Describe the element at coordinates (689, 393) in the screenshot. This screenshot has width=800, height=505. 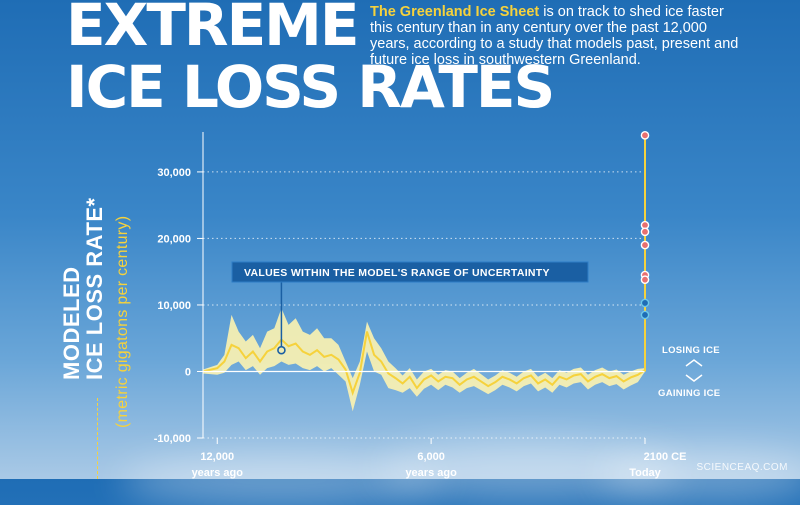
I see `gaining-ice-label: GAINING ICE` at that location.